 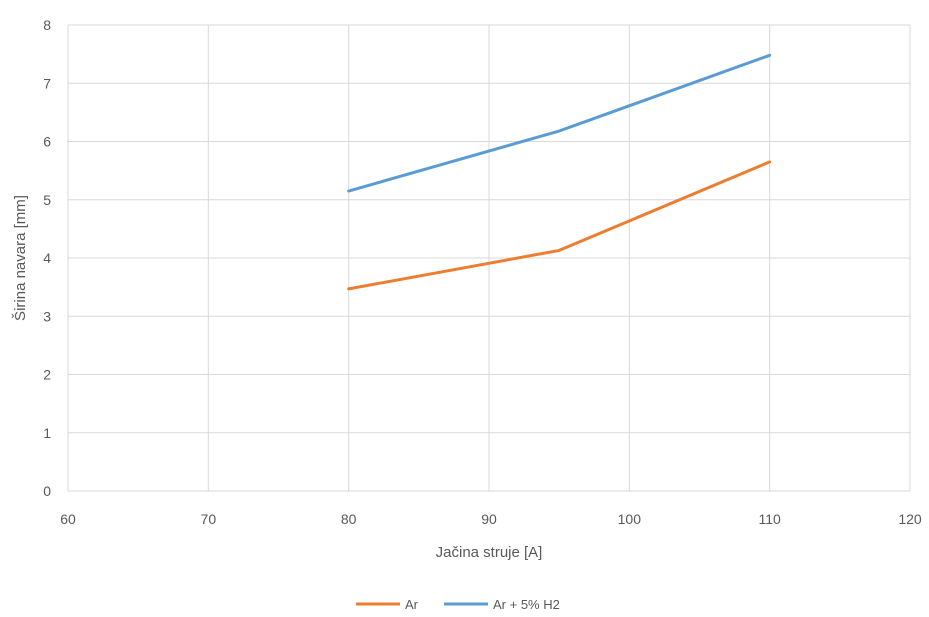 I want to click on x-tick-label: 60, so click(x=68, y=519).